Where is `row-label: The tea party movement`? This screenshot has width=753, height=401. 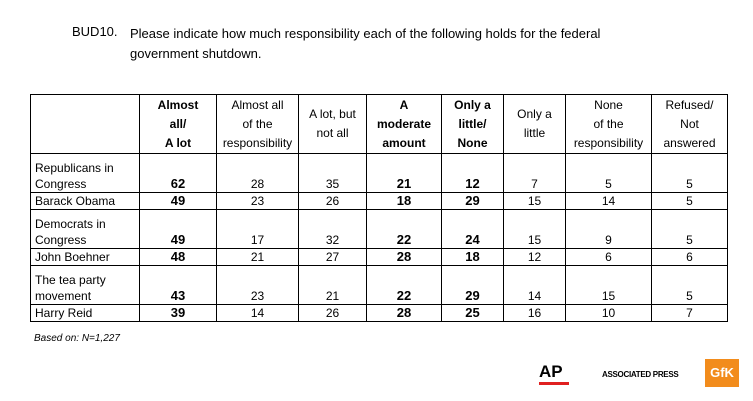 row-label: The tea party movement is located at coordinates (85, 285).